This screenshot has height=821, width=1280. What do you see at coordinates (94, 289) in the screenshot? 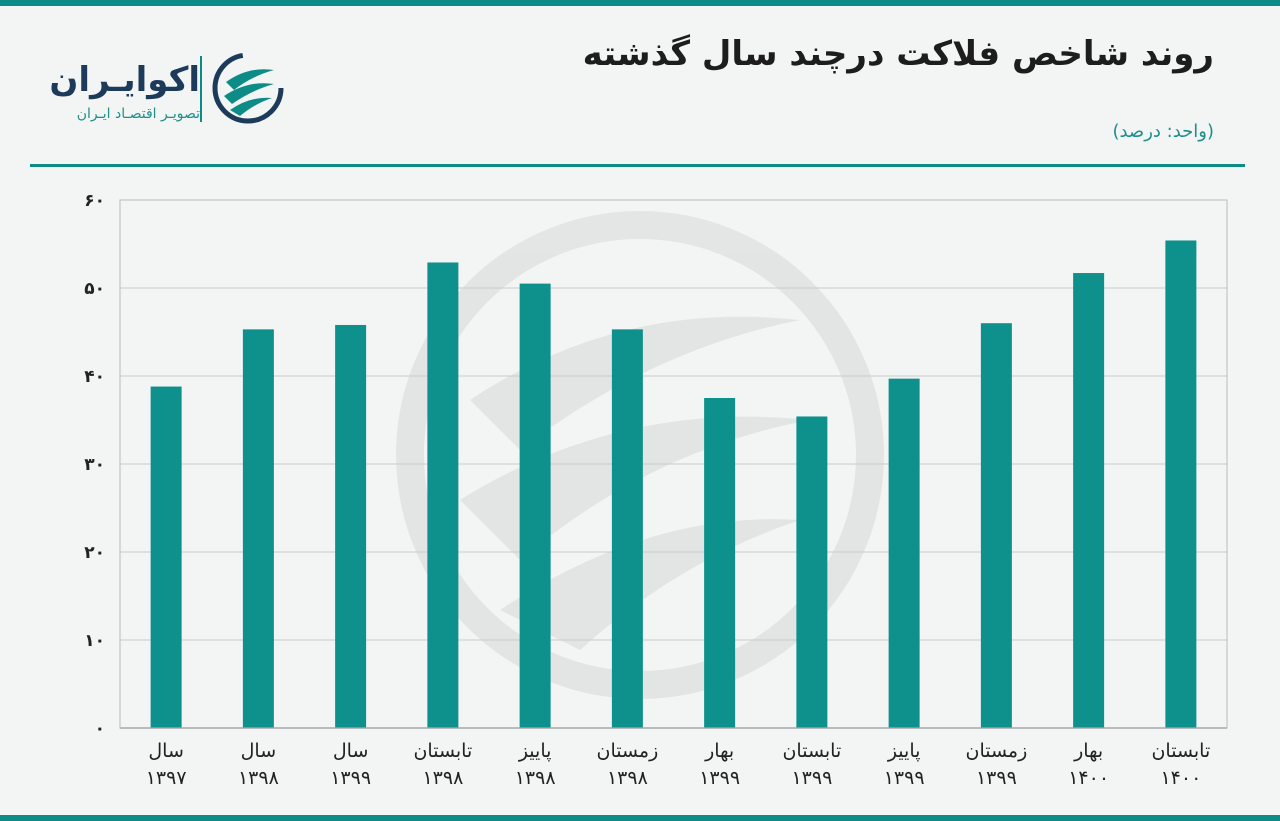
I see `y-tick-label: ۵۰` at bounding box center [94, 289].